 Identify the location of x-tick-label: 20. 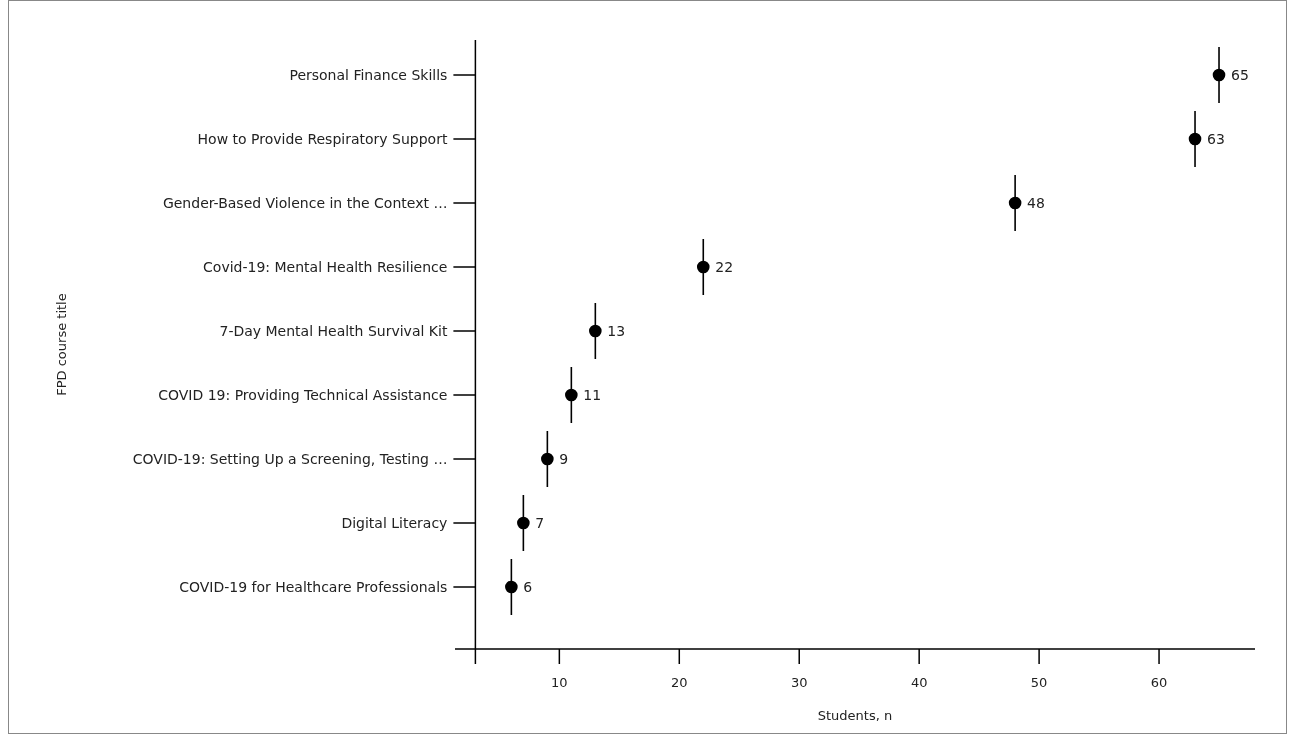
(679, 682).